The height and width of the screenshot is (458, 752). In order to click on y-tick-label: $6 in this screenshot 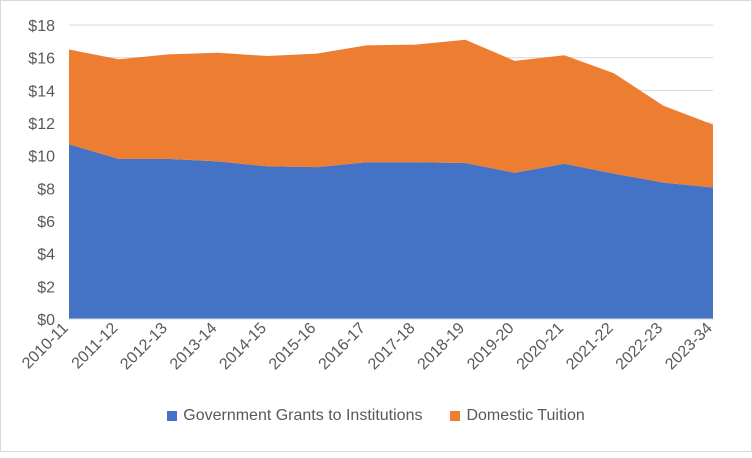, I will do `click(46, 222)`.